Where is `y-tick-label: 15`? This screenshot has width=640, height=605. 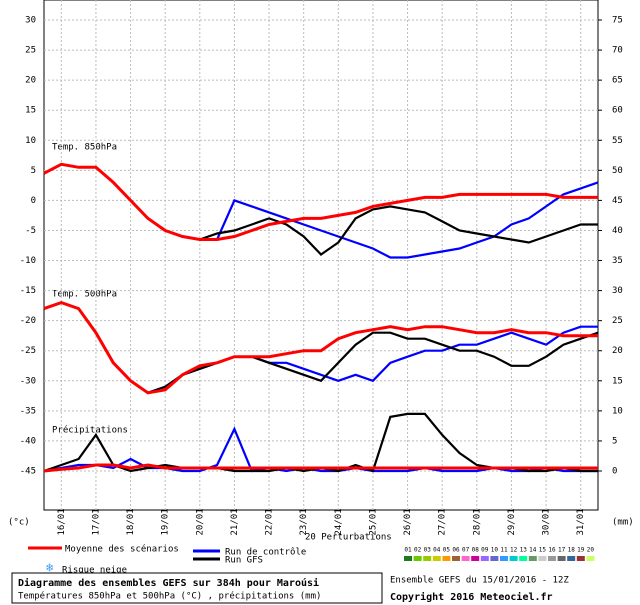
y-tick-label: 15 is located at coordinates (30, 111).